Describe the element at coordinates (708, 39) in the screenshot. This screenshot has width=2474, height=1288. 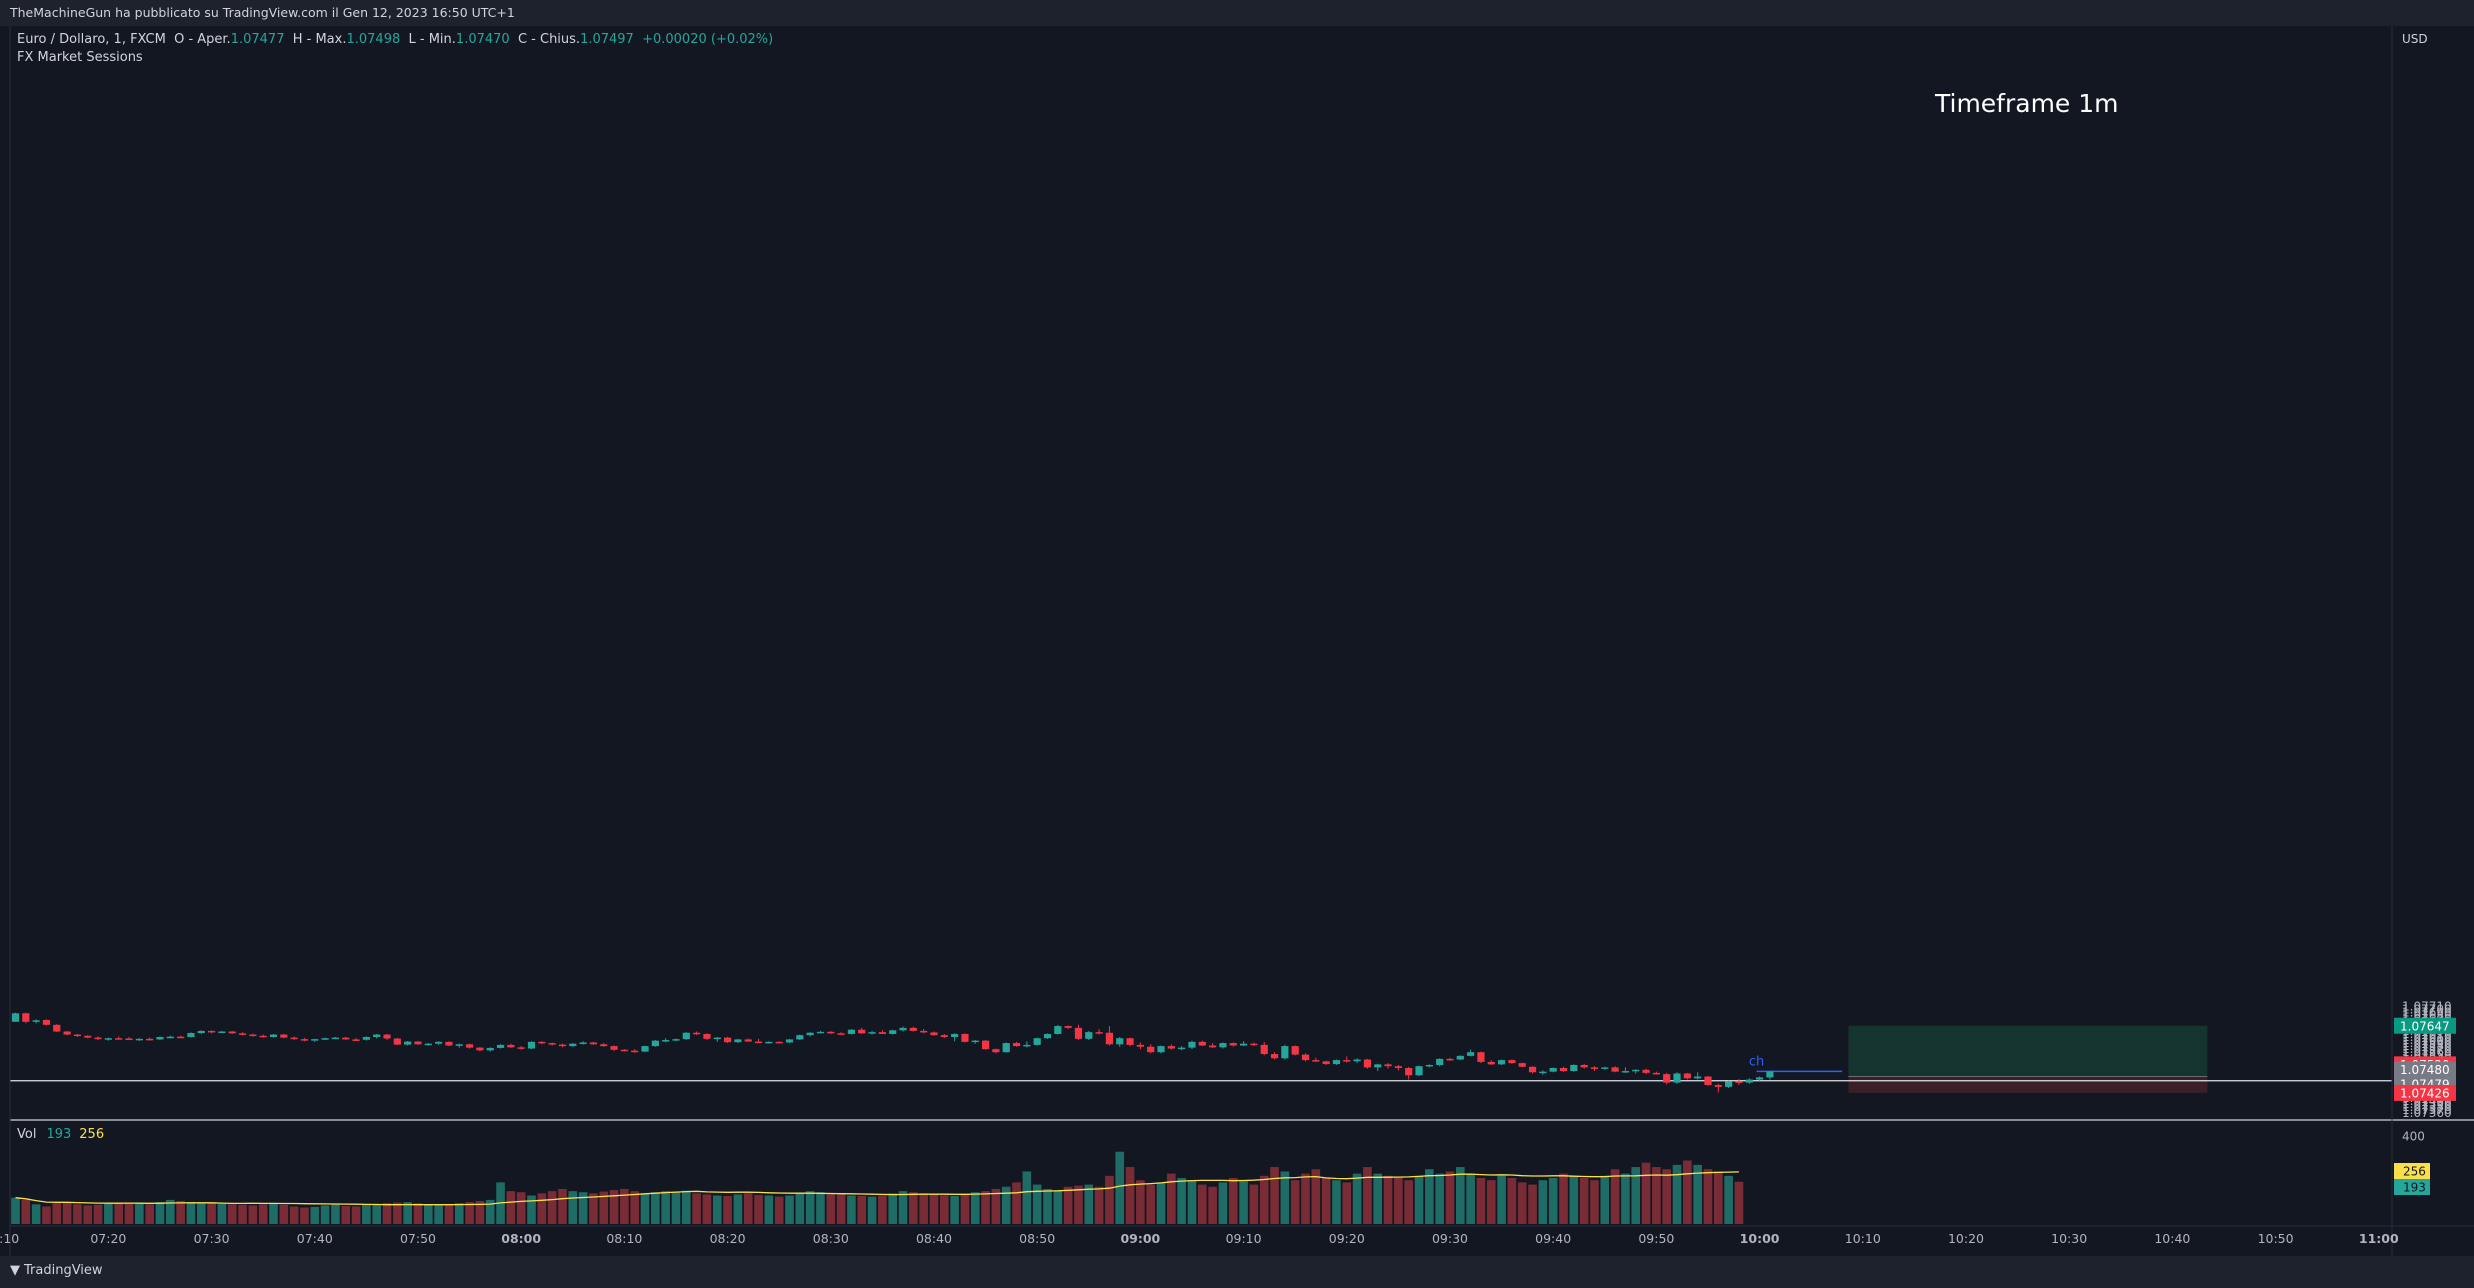
I see `change-value: +0.00020 (+0.02%)` at that location.